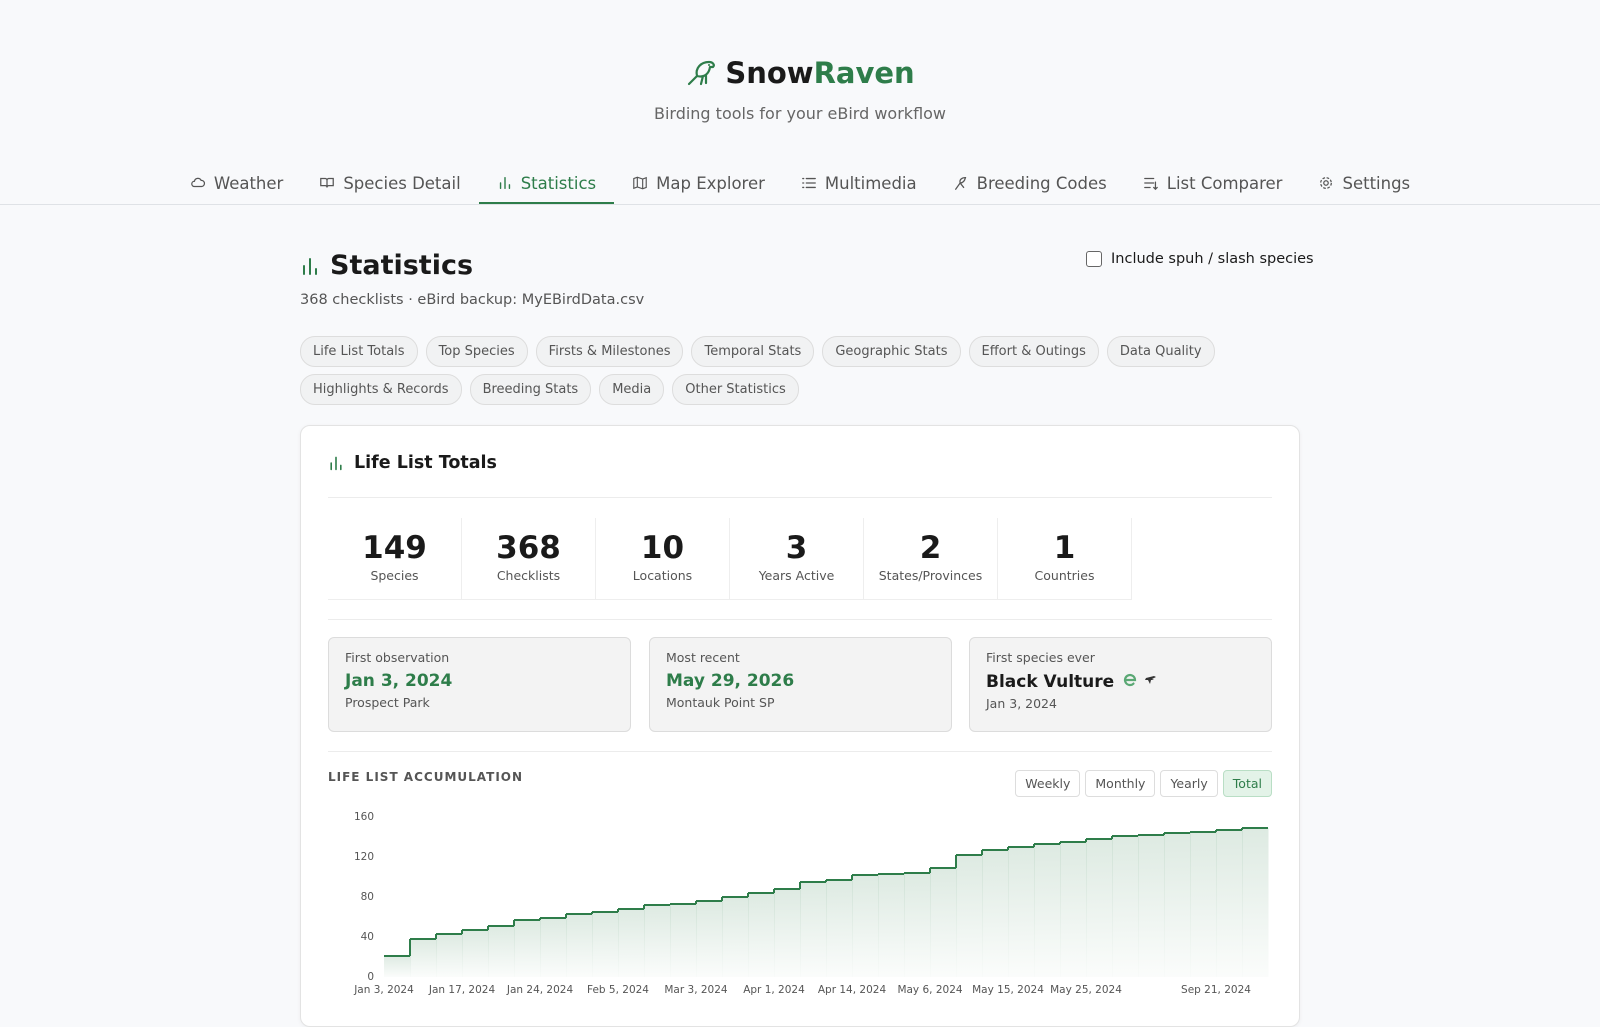  What do you see at coordinates (248, 183) in the screenshot?
I see `tab-label: Weather` at bounding box center [248, 183].